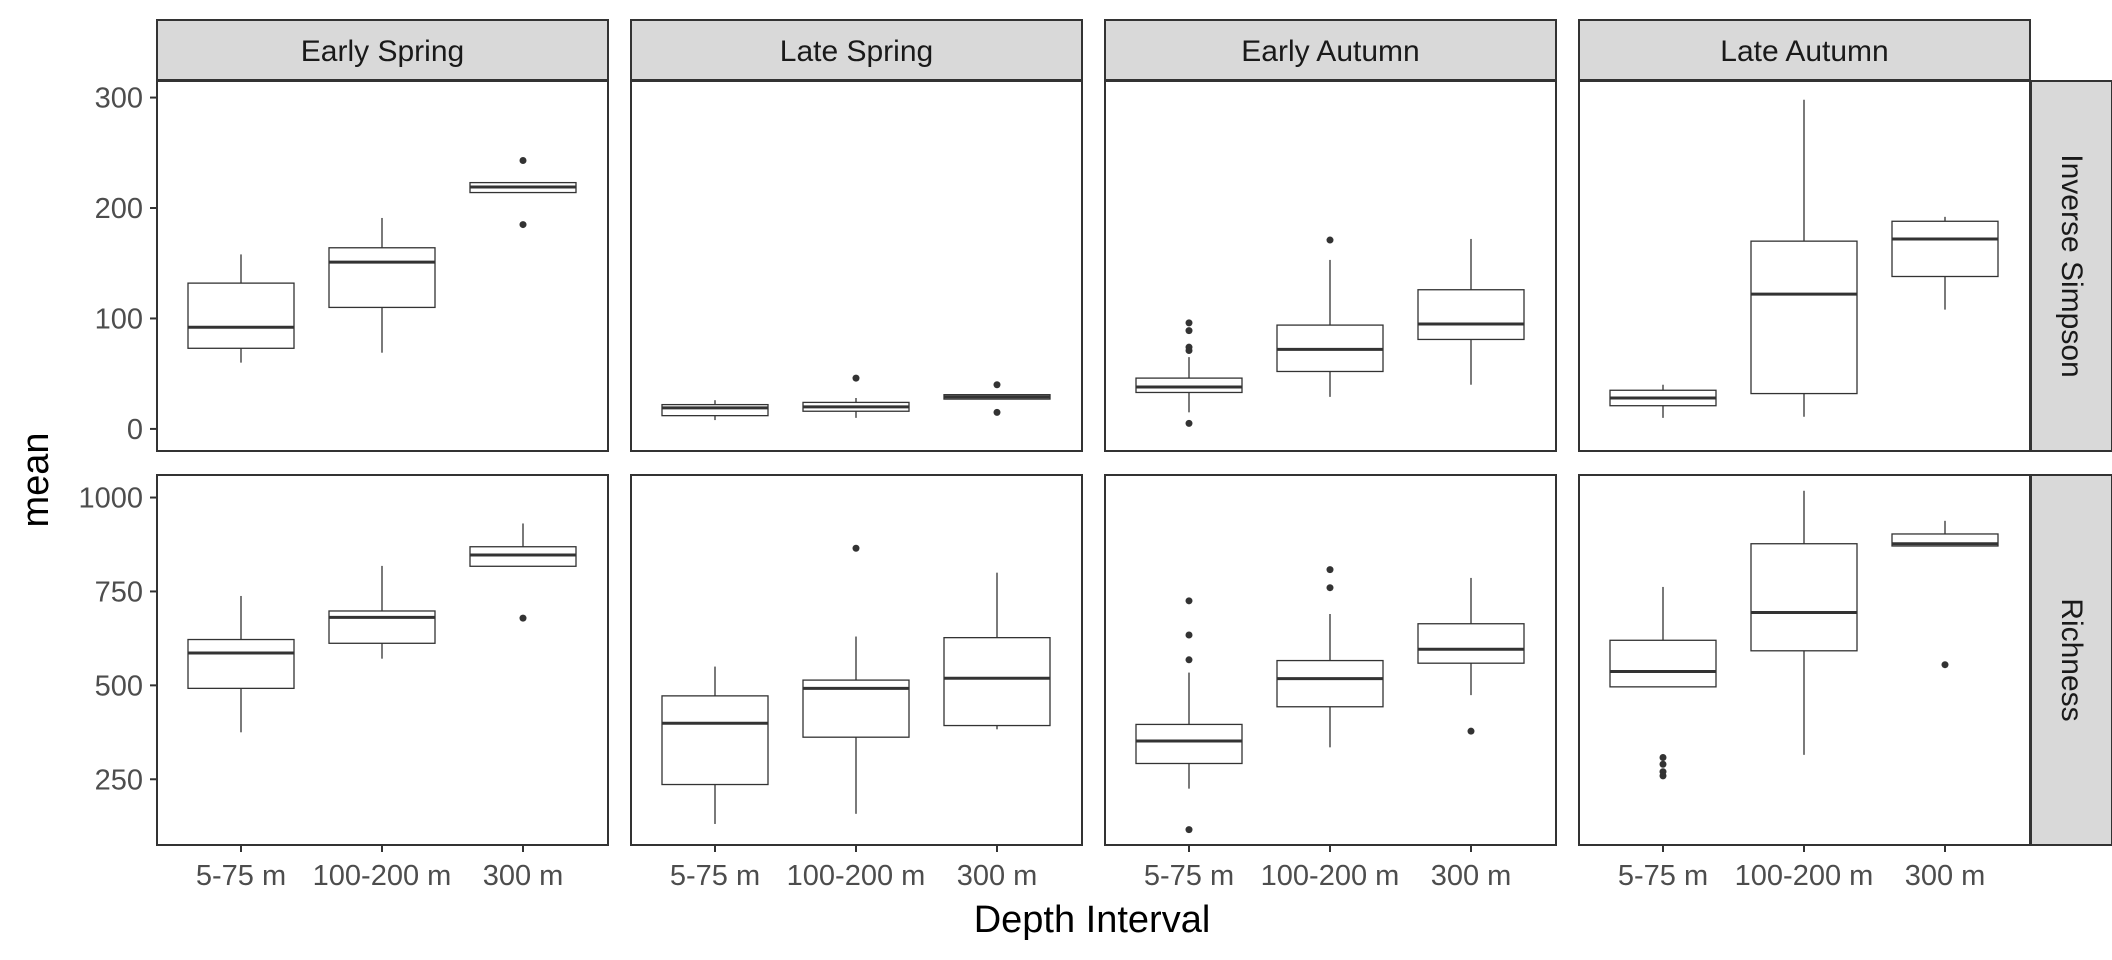 The width and height of the screenshot is (2112, 960). What do you see at coordinates (119, 319) in the screenshot?
I see `y-tick-label: 100` at bounding box center [119, 319].